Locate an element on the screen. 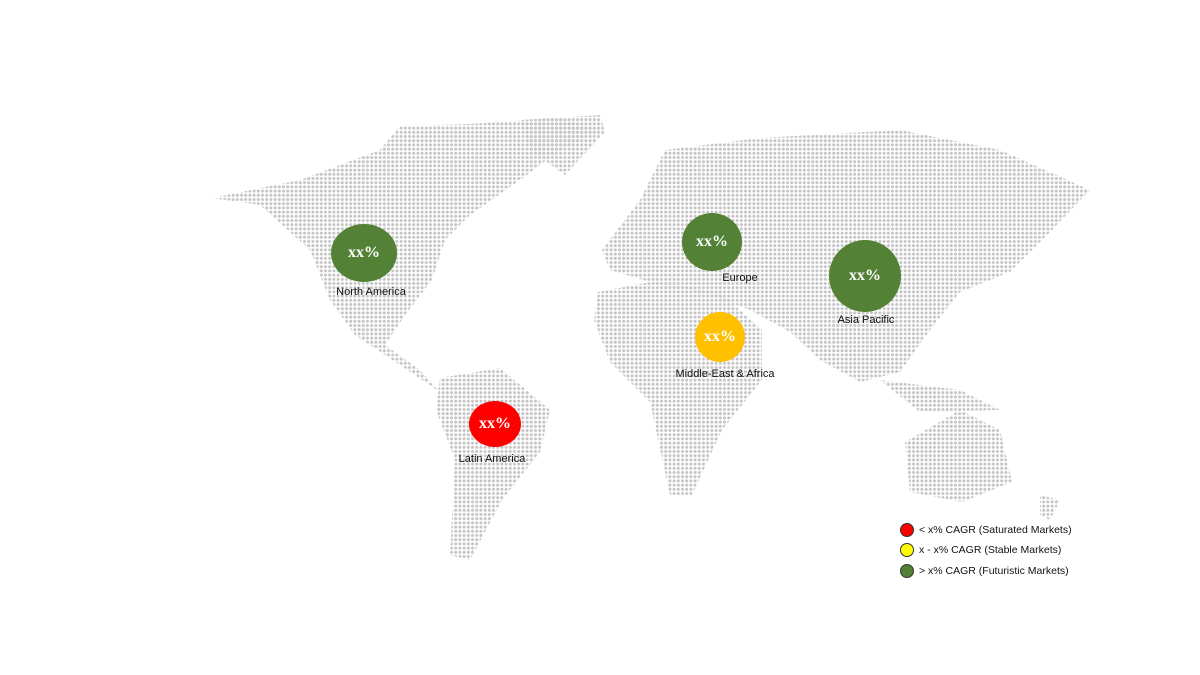  new-zealand-landmass is located at coordinates (1050, 507).